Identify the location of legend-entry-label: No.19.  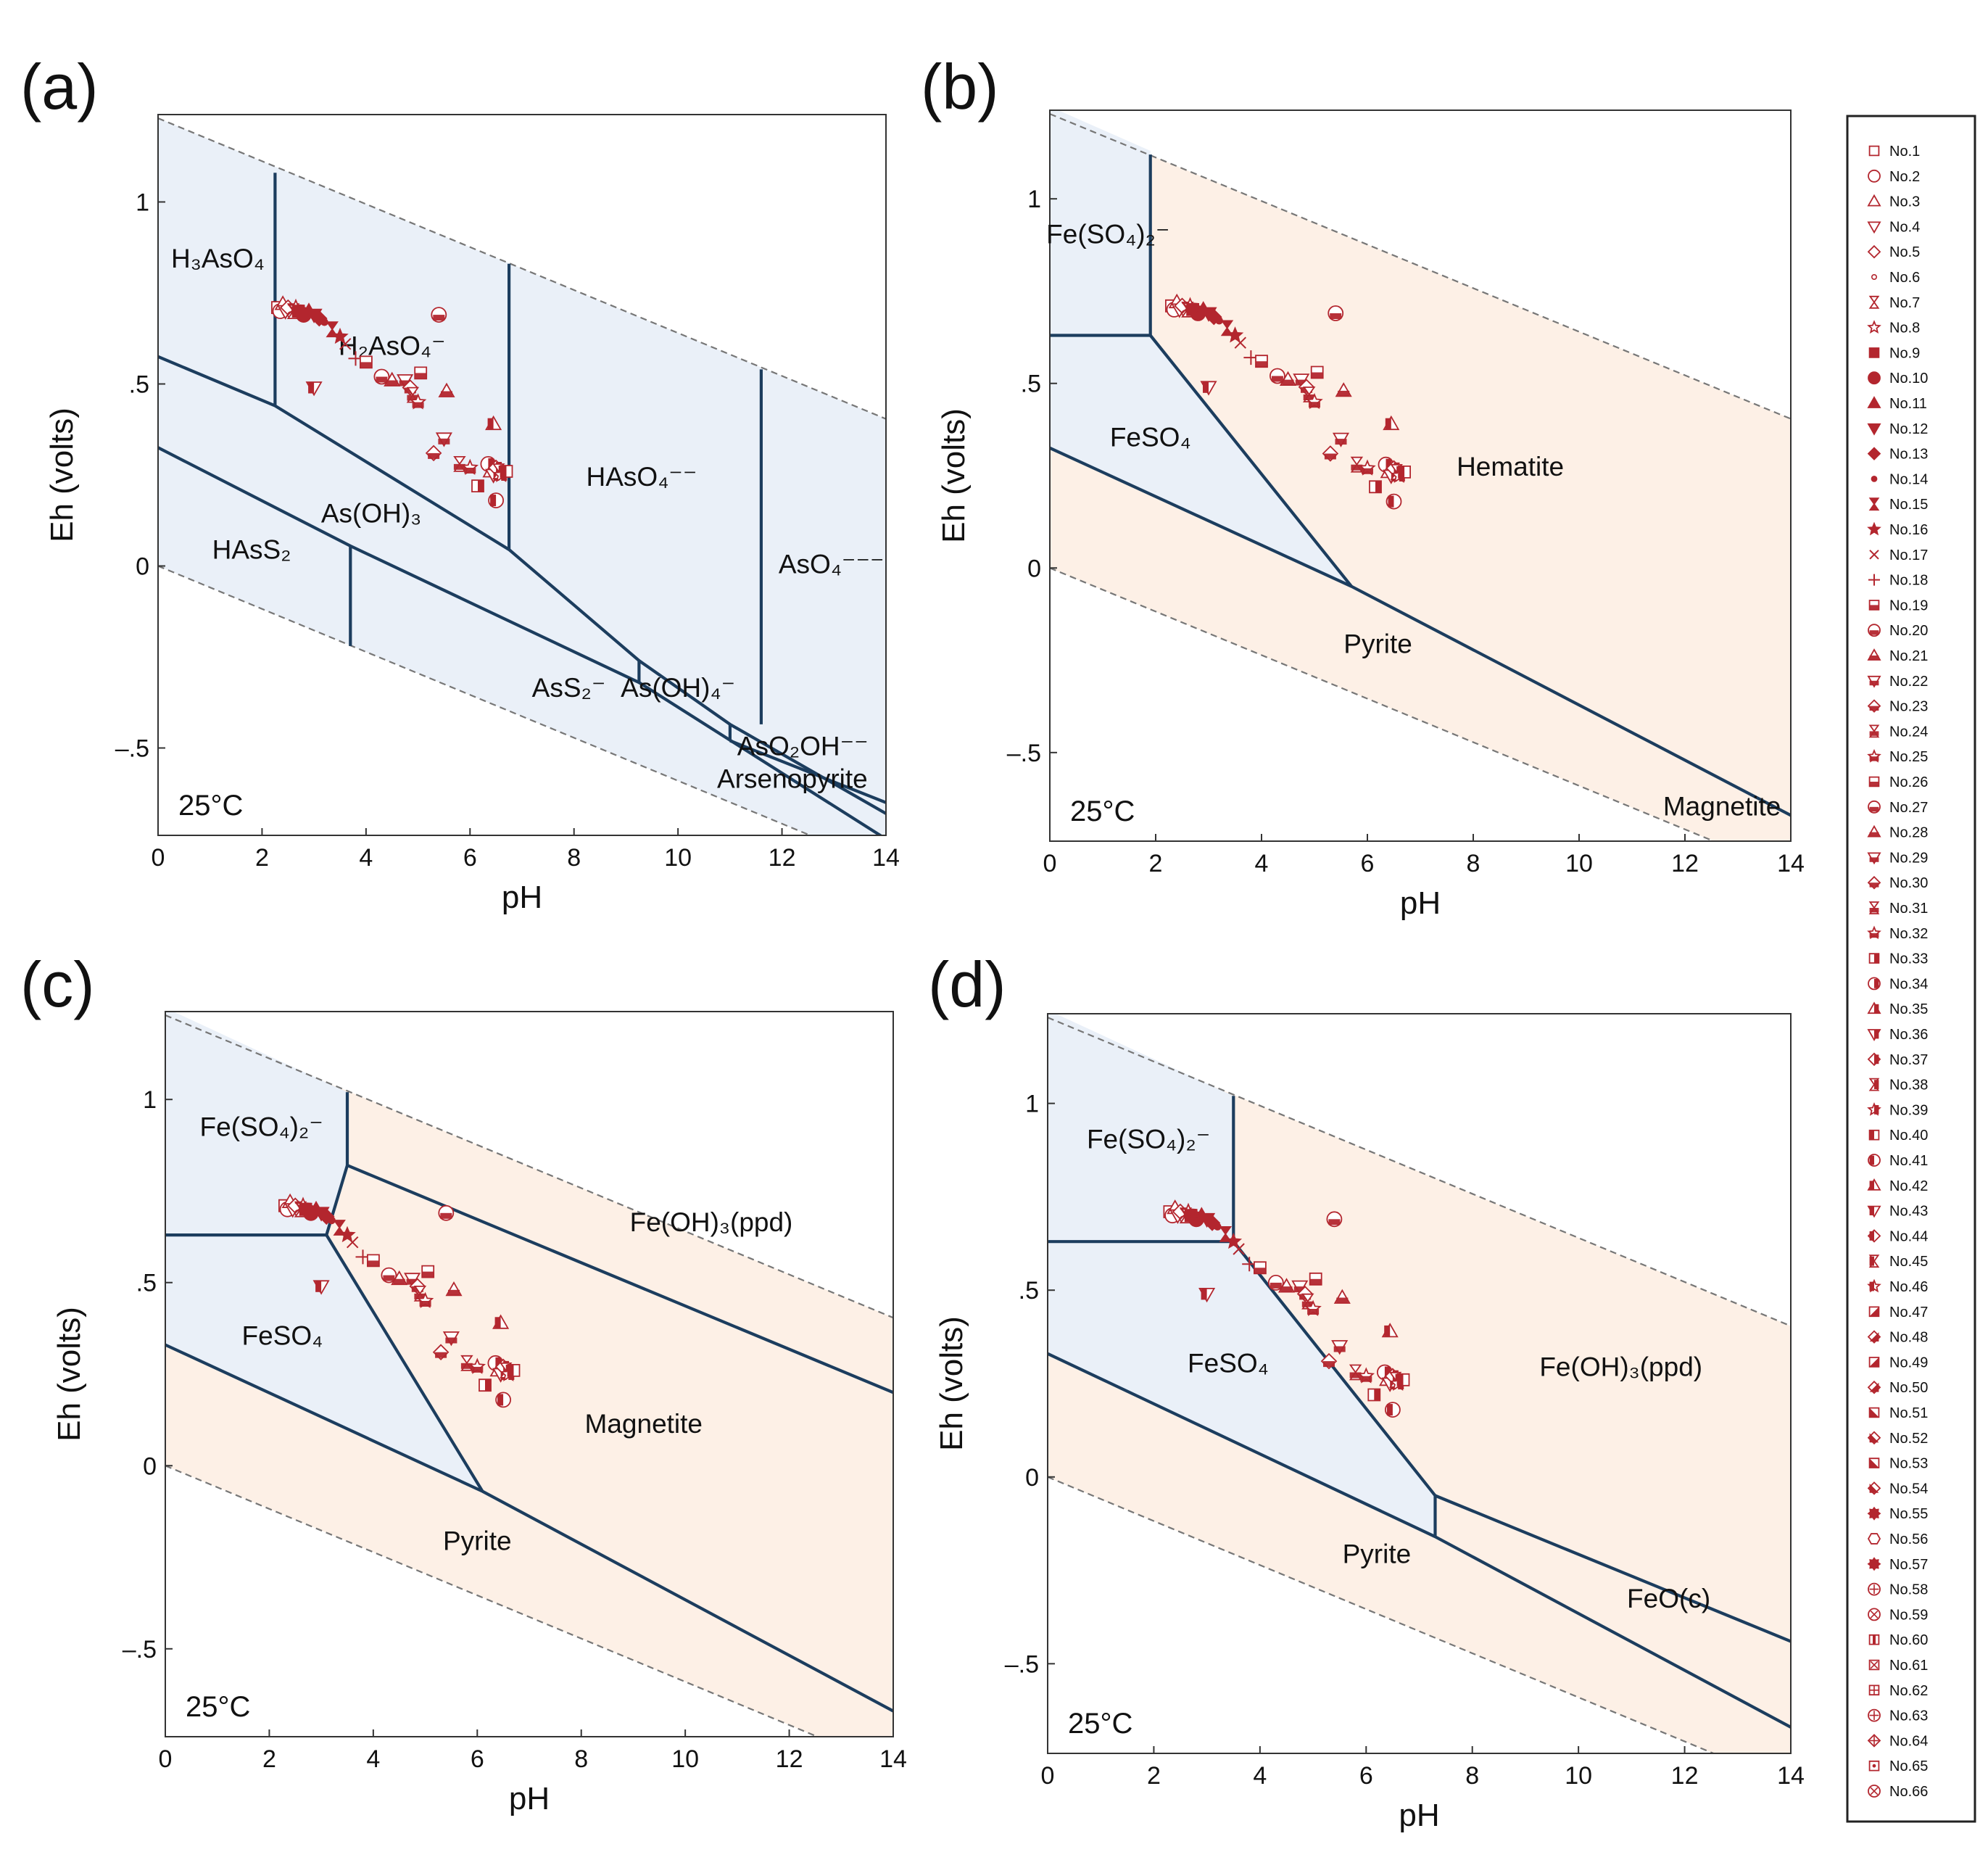
(1909, 605).